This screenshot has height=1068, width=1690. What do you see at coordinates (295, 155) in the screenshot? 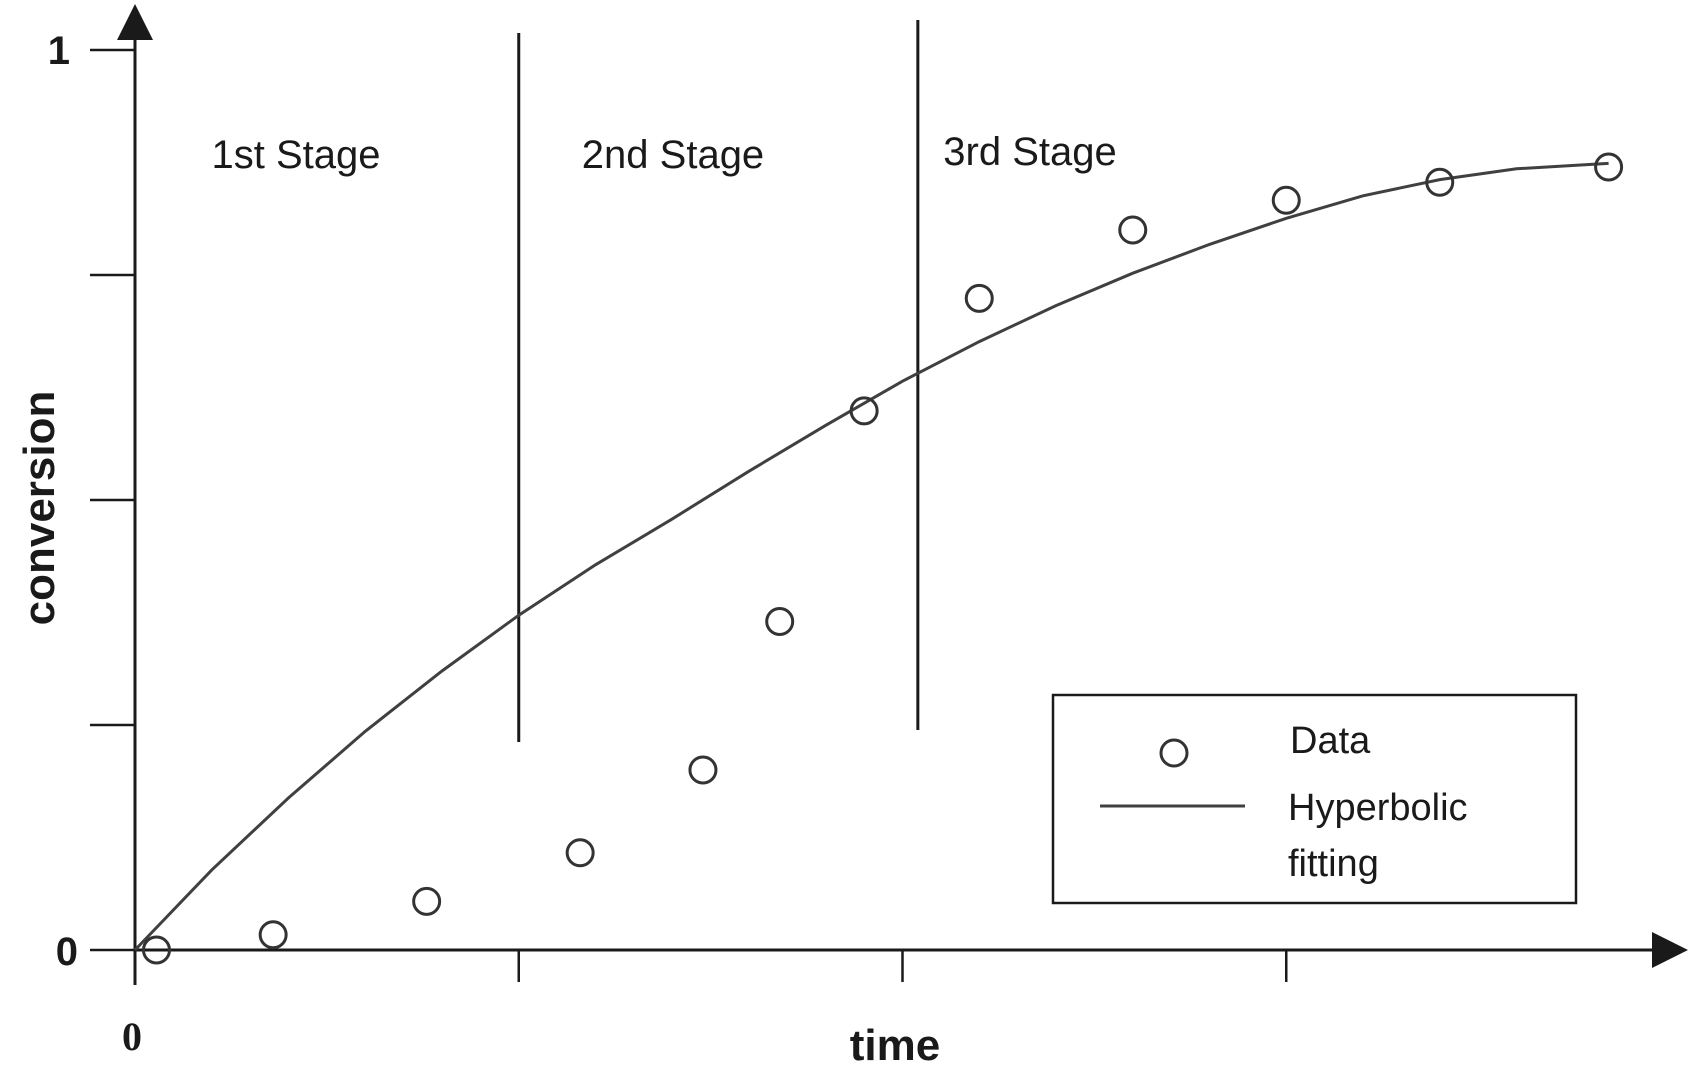
I see `stage-label-1: 1st Stage` at bounding box center [295, 155].